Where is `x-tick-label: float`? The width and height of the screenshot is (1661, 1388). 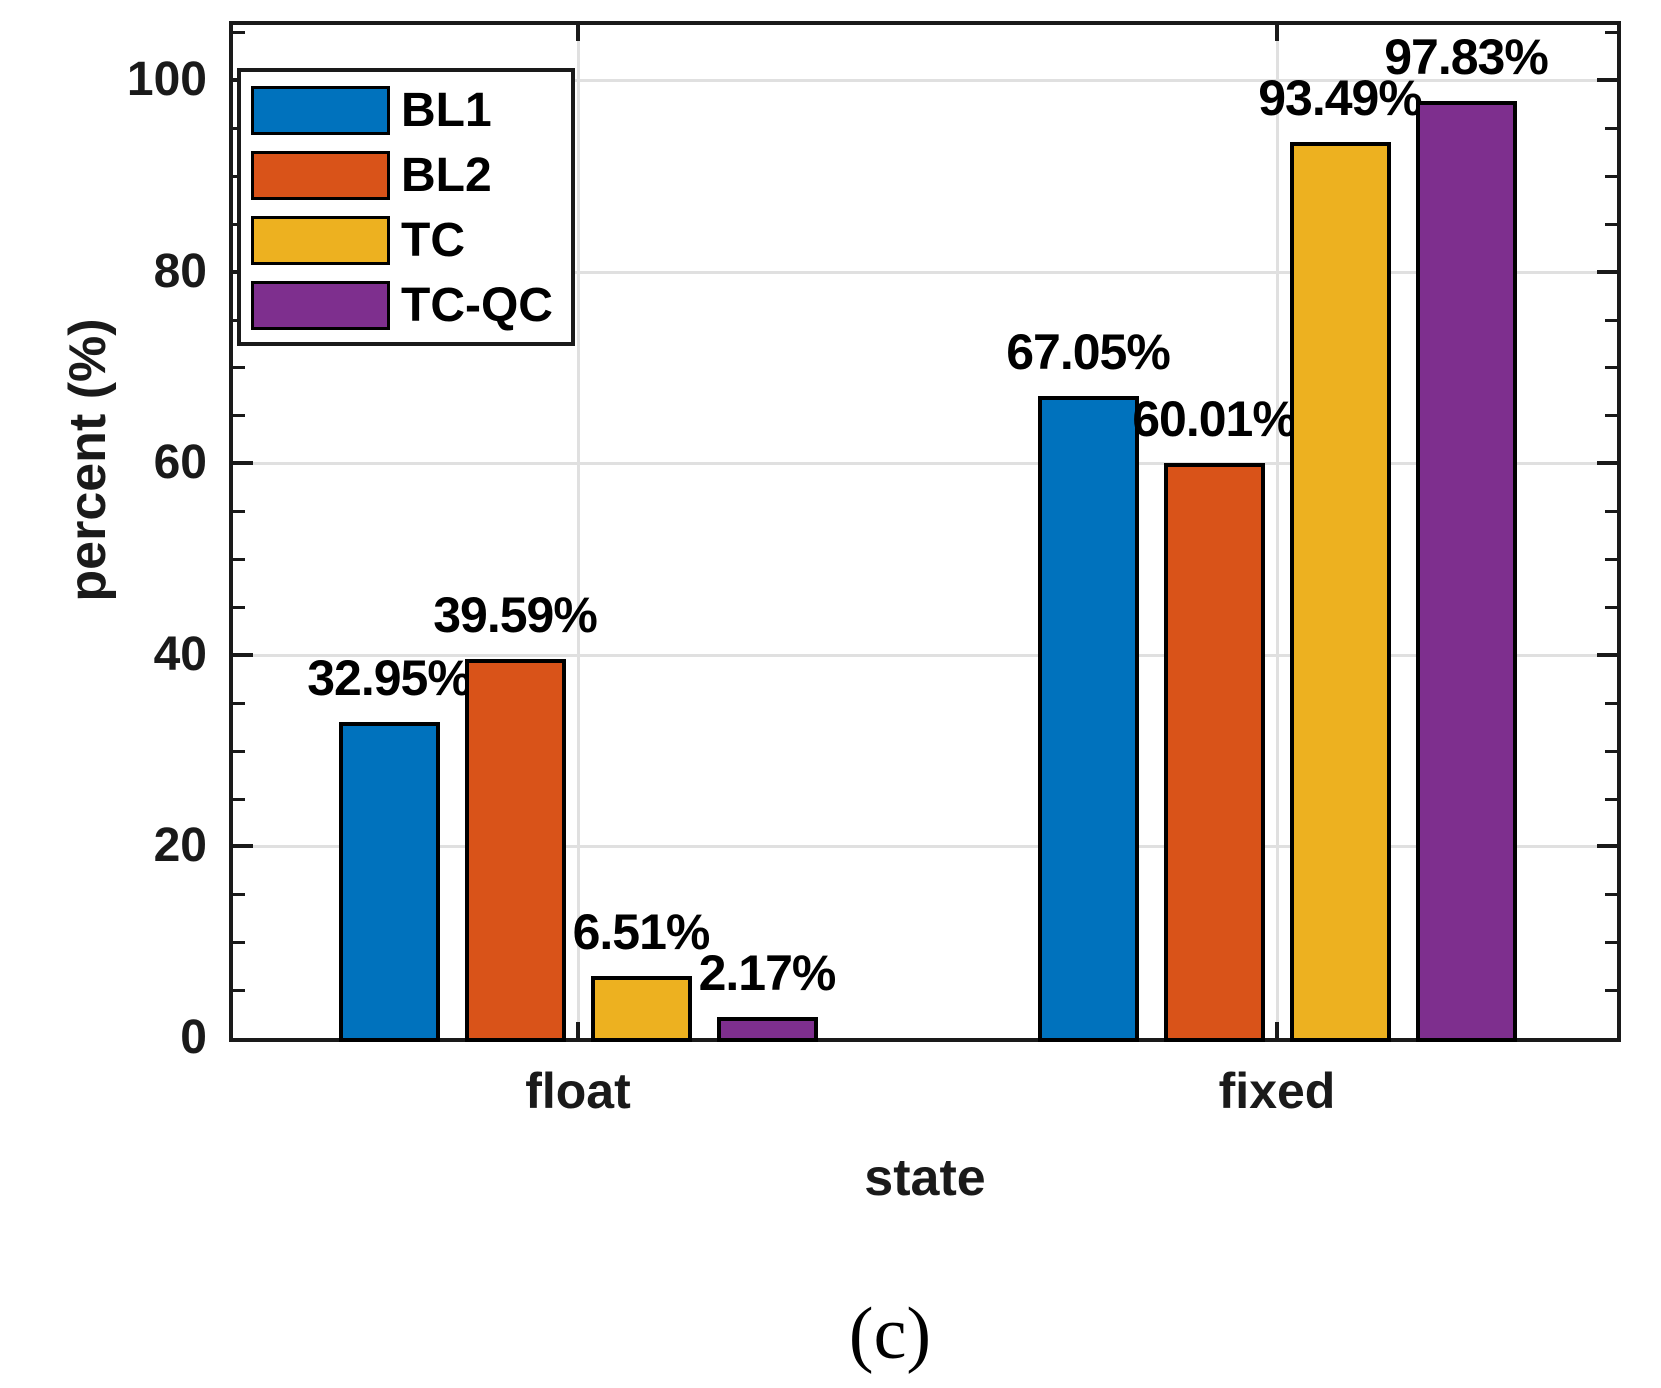
x-tick-label: float is located at coordinates (578, 1091).